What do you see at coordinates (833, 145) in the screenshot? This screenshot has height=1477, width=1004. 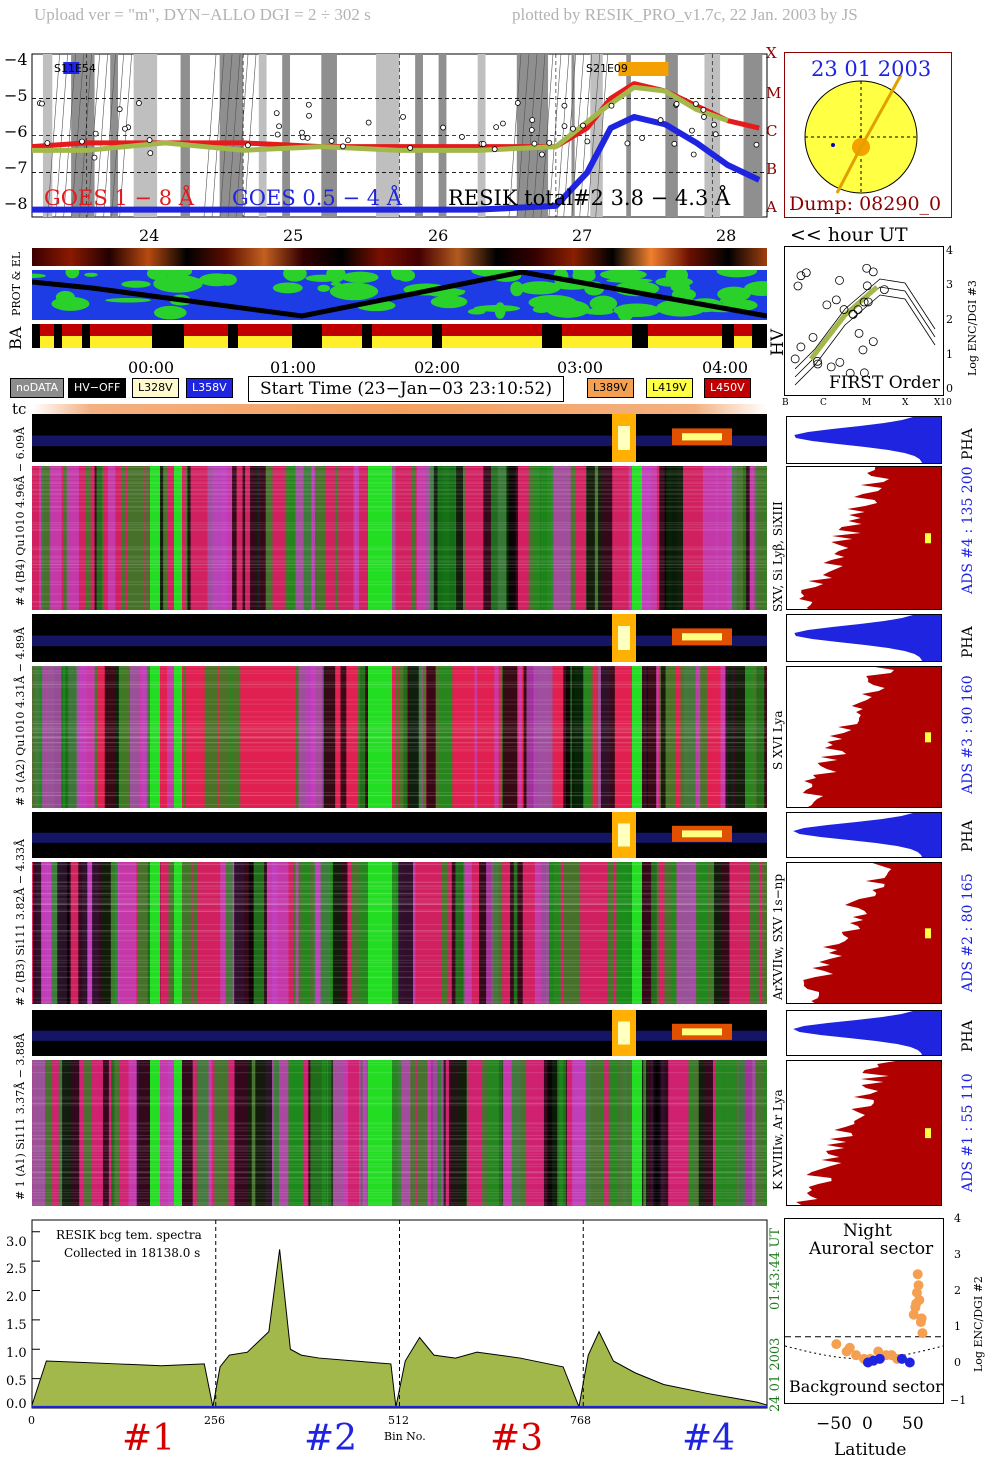 I see `sun-point` at bounding box center [833, 145].